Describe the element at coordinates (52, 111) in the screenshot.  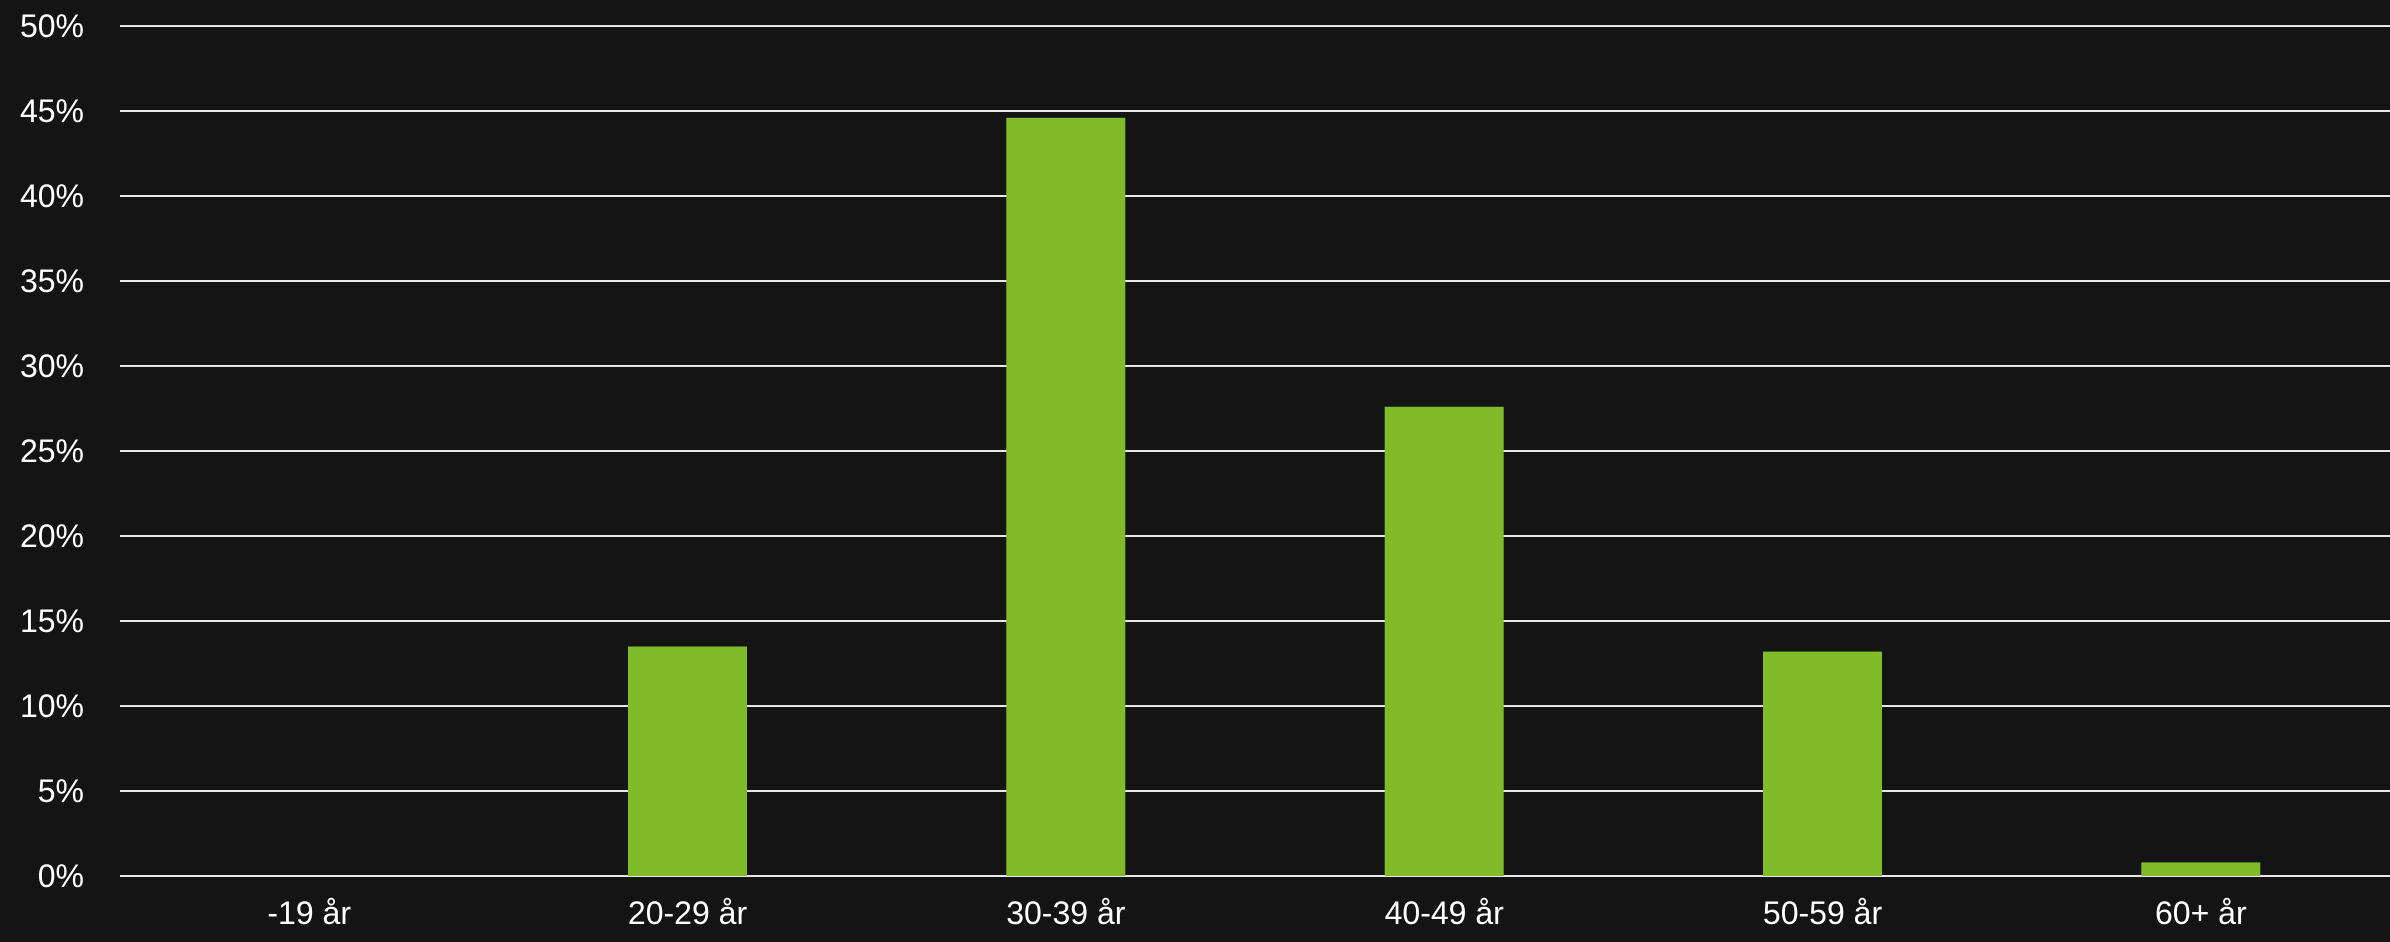
I see `y-tick-label: 45%` at that location.